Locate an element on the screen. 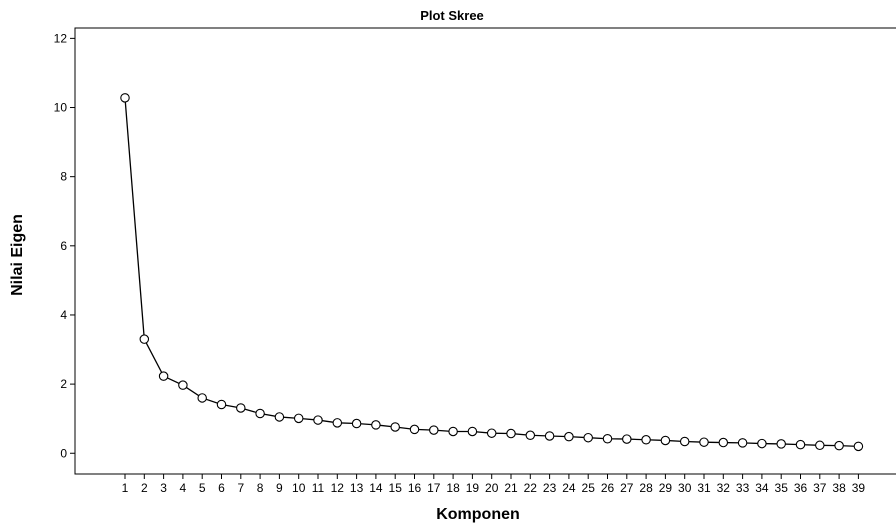 The image size is (896, 523). x-axis-title: Komponen is located at coordinates (478, 514).